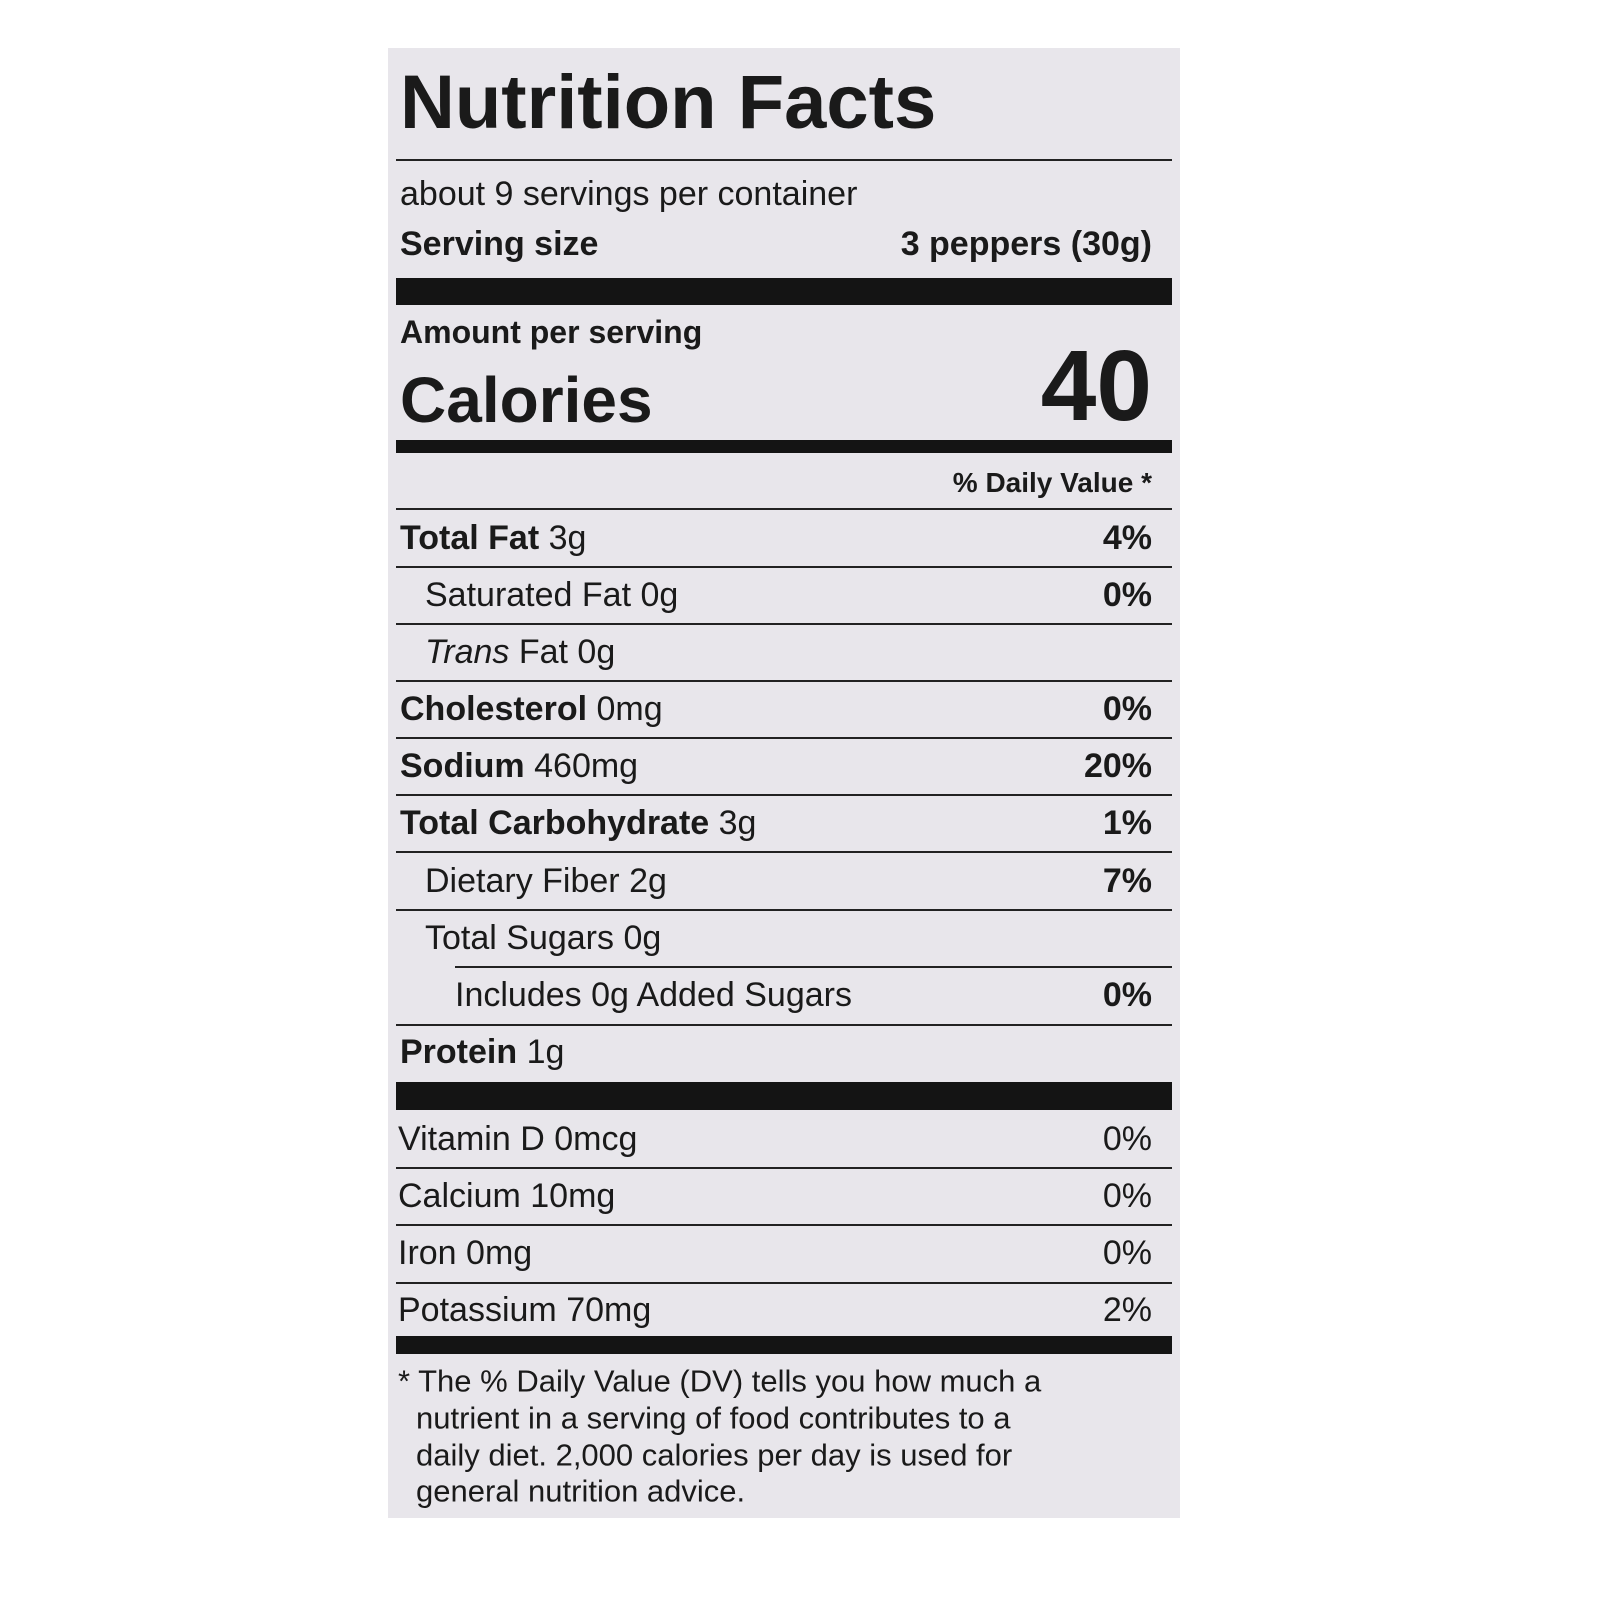 The width and height of the screenshot is (1600, 1600). I want to click on vitamin-name: Vitamin D, so click(471, 1139).